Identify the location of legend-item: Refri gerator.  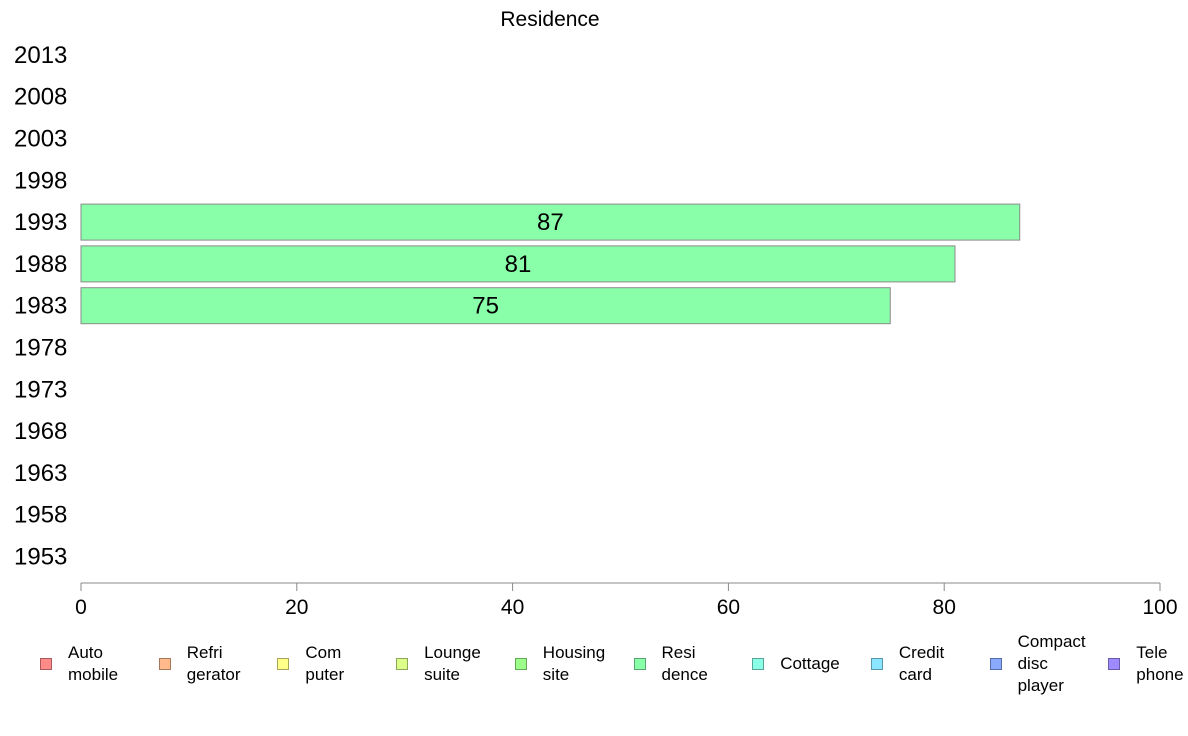
(199, 664).